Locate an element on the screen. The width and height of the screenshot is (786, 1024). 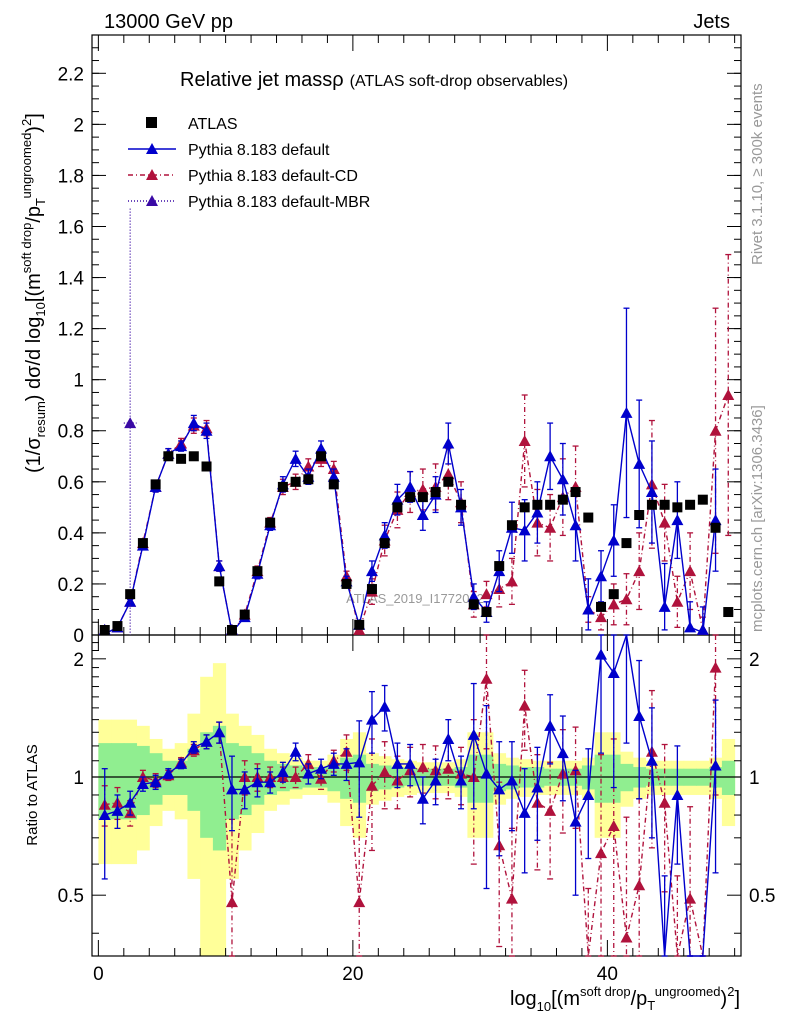
legend-cd-marker is located at coordinates (152, 174).